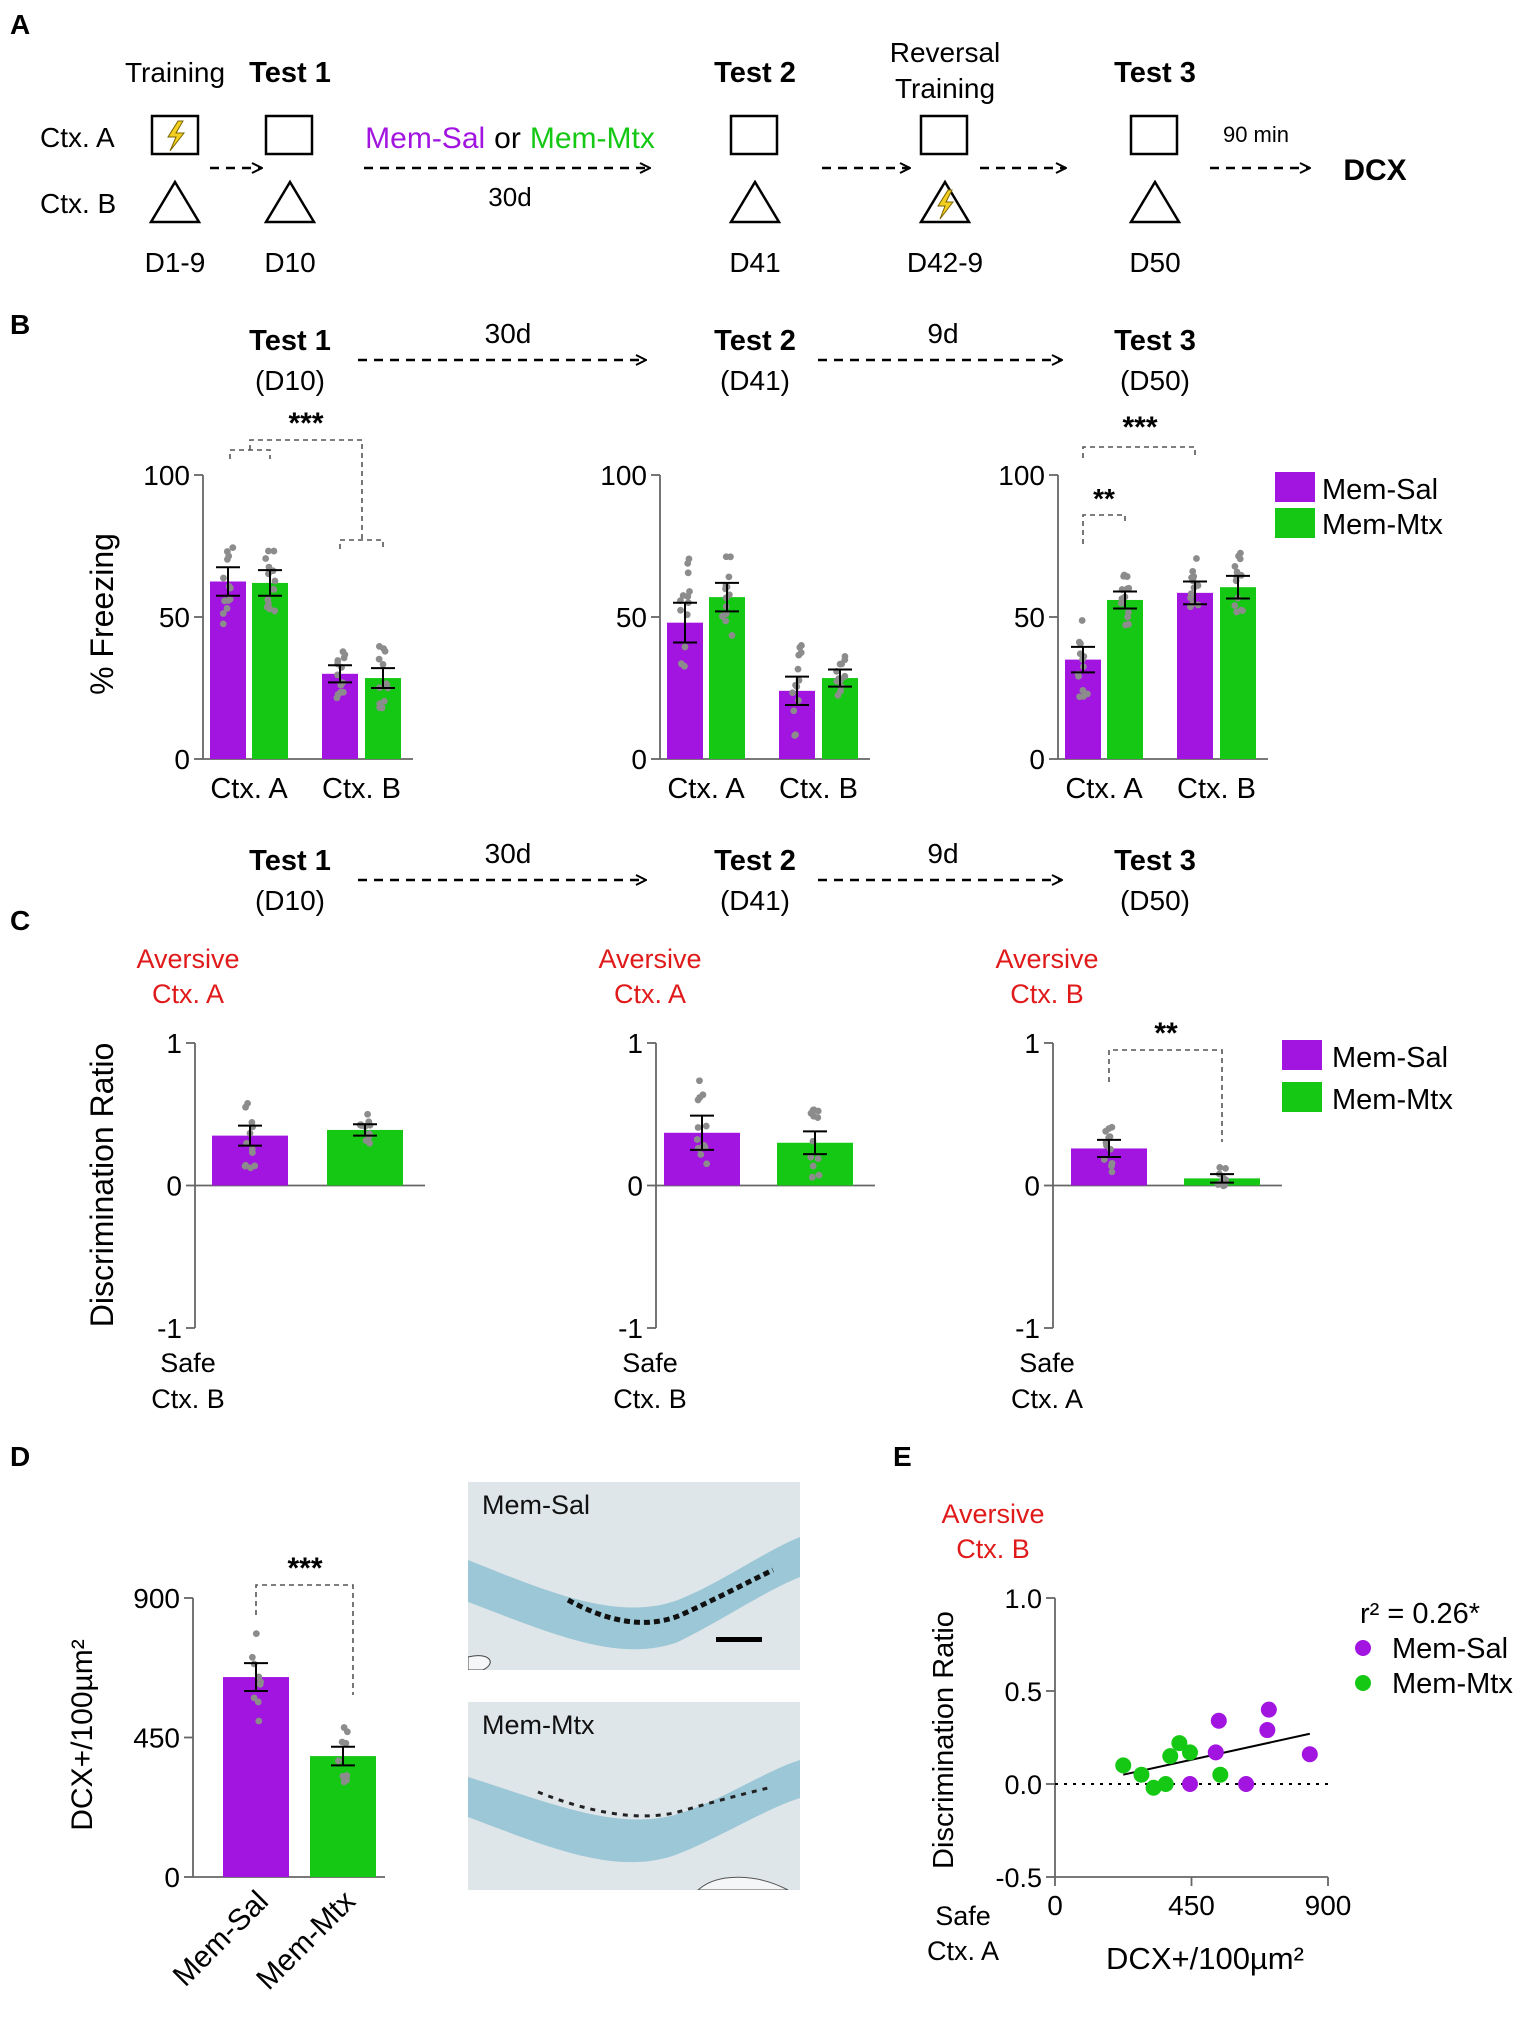 This screenshot has height=2021, width=1536. Describe the element at coordinates (1155, 861) in the screenshot. I see `timeline-c-test3: Test 3` at that location.